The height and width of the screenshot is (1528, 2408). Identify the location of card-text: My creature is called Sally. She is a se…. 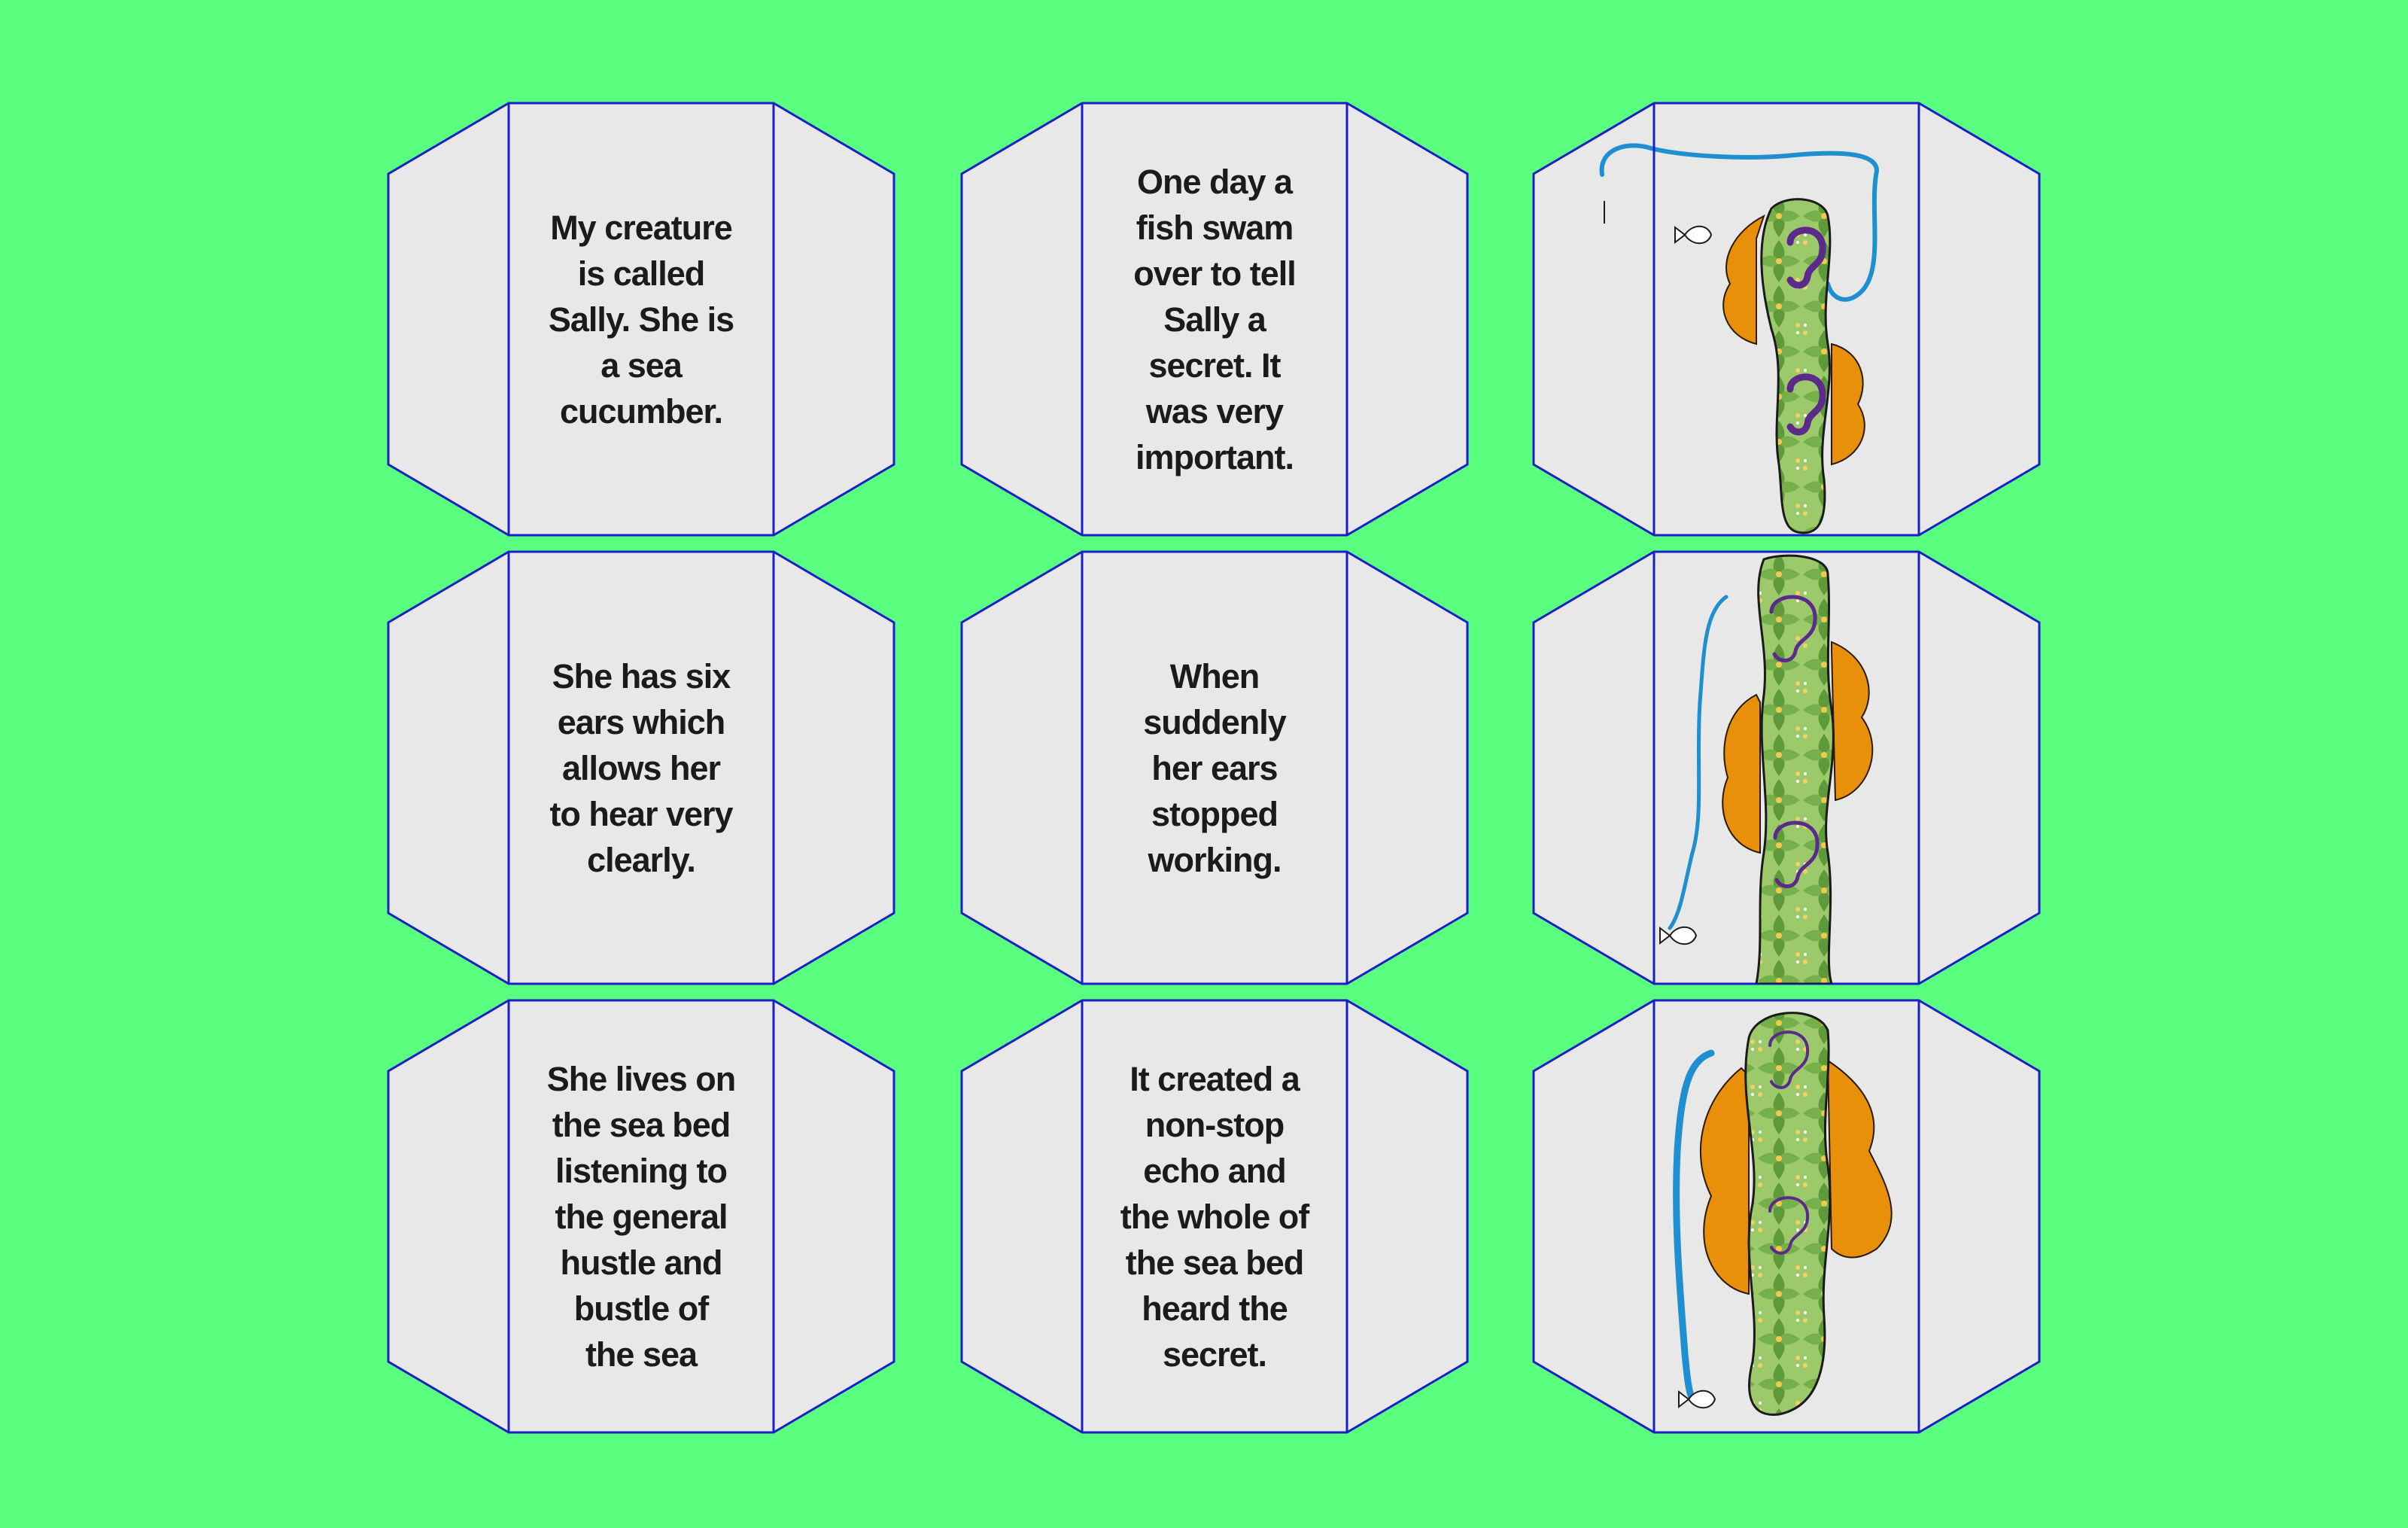
(641, 319).